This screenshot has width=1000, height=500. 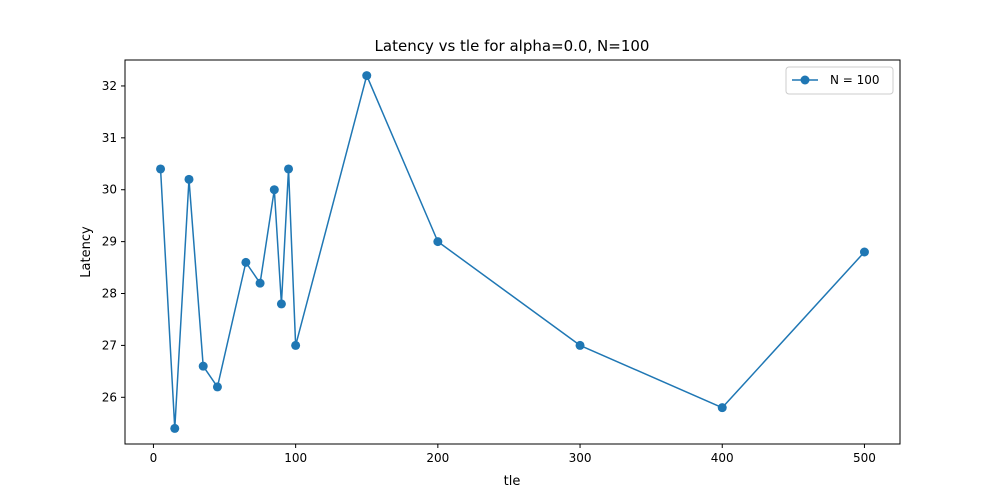 I want to click on chart-title: Latency vs tle for alpha=0.0, N=100, so click(x=512, y=46).